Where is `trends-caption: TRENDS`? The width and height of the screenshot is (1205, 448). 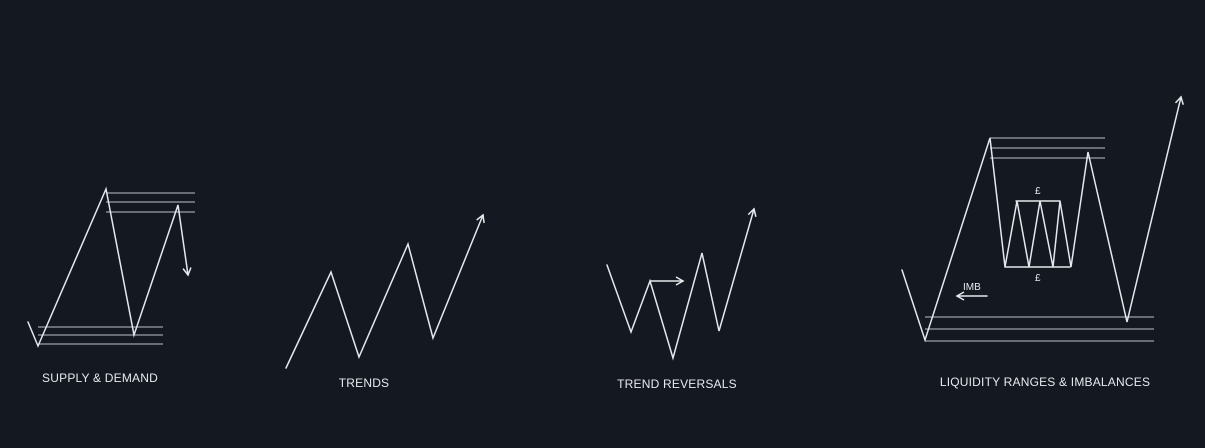 trends-caption: TRENDS is located at coordinates (364, 383).